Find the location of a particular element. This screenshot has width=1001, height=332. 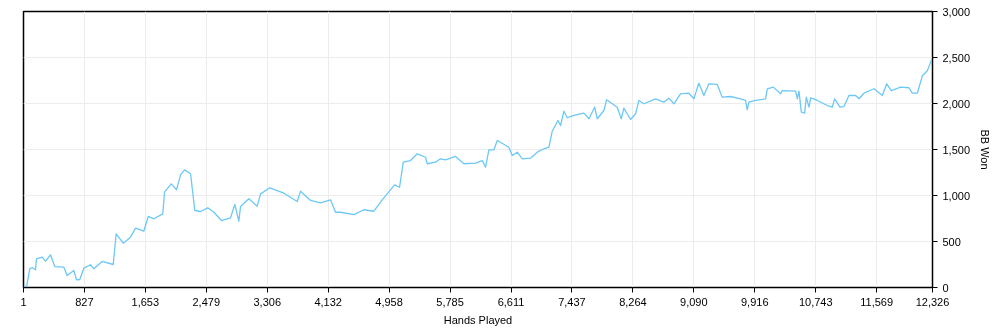

y-axis-title: BB Won is located at coordinates (985, 149).